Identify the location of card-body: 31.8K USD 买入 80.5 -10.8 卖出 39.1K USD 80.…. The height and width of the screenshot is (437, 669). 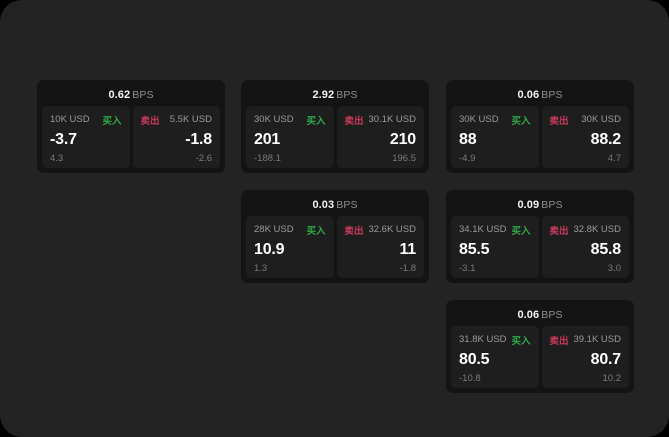
(540, 357).